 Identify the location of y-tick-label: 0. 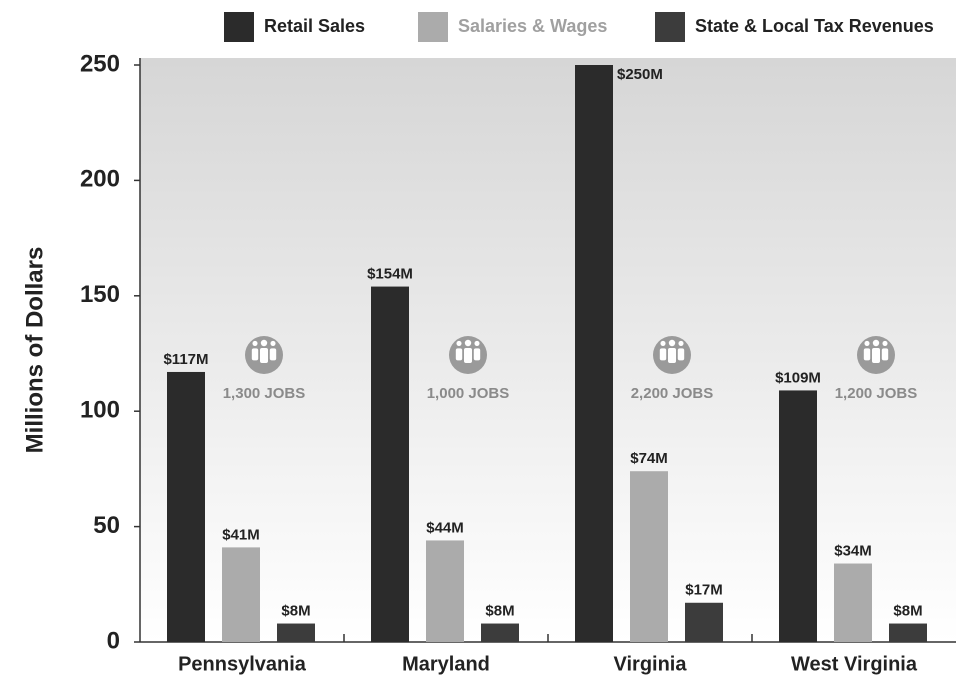
(113, 640).